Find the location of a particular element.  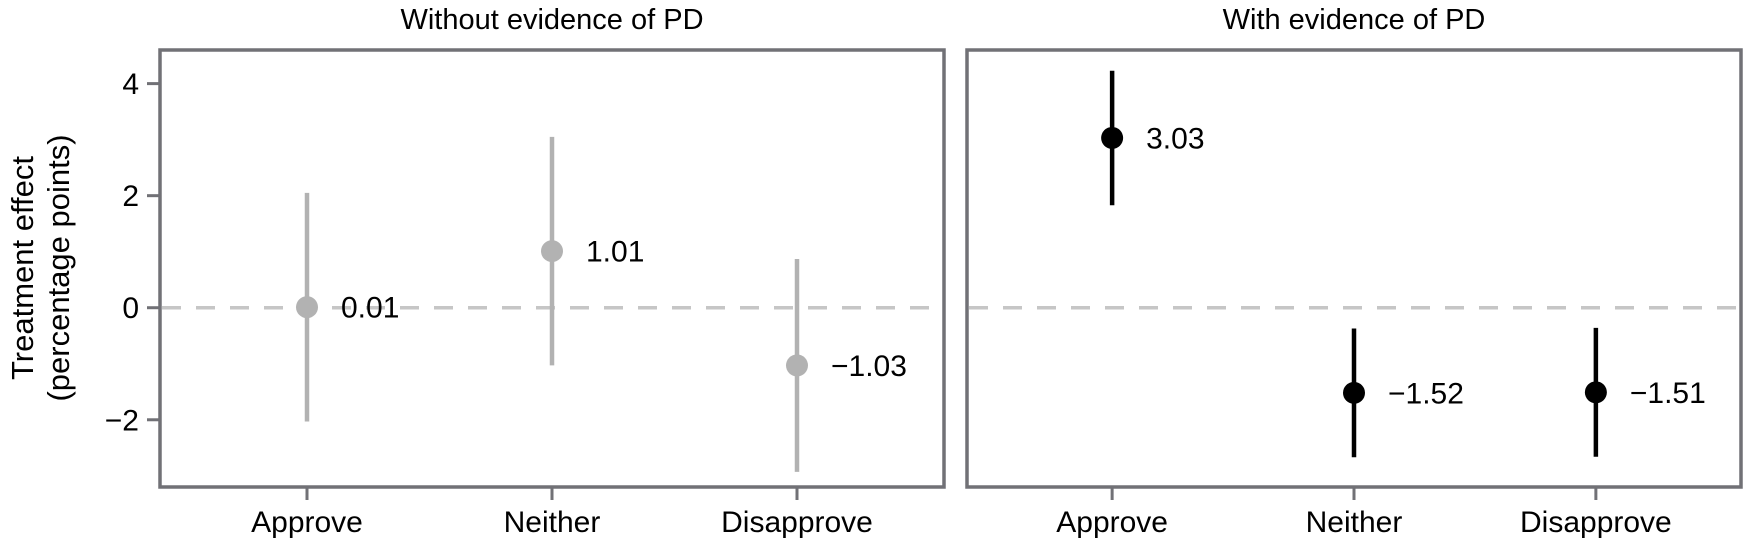

y-axis-tick-label: 2 is located at coordinates (130, 196).